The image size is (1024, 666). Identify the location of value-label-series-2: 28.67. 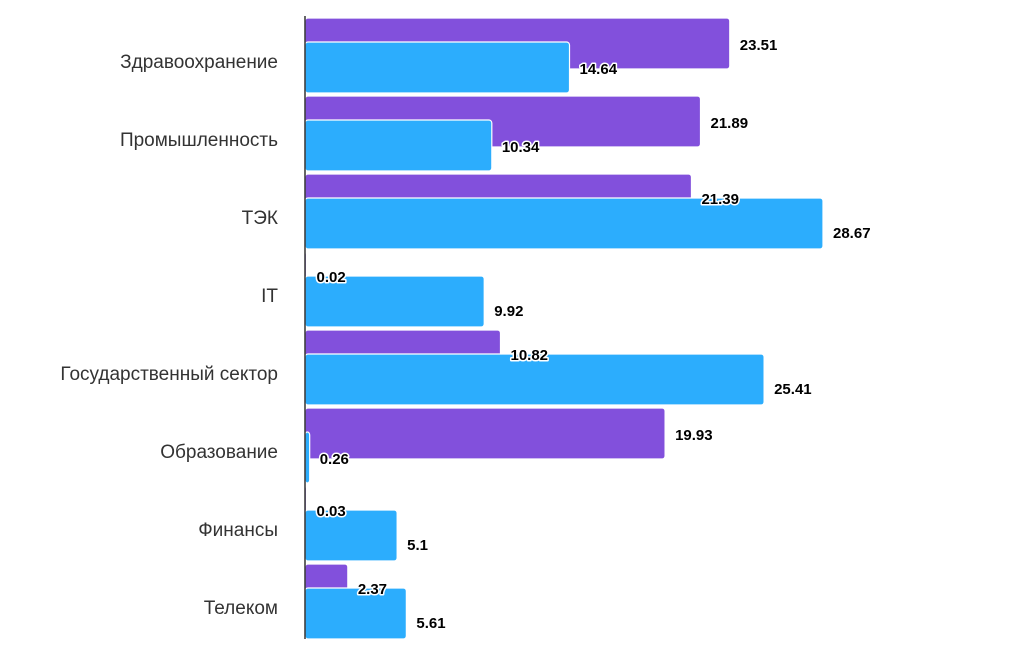
(852, 233).